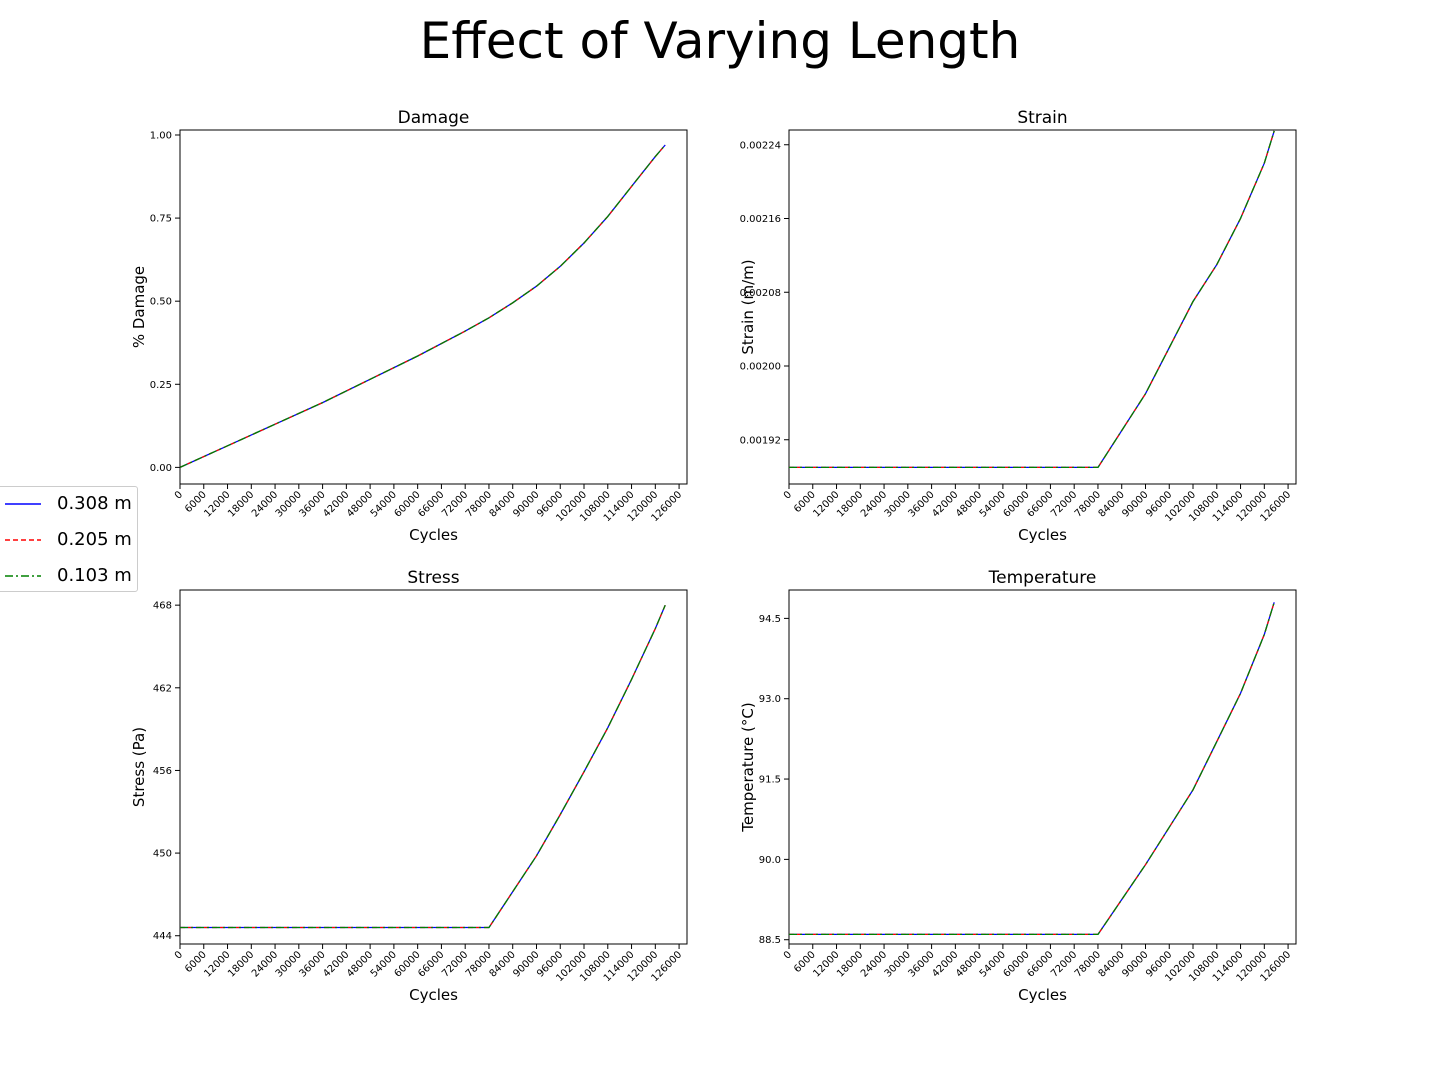 The height and width of the screenshot is (1080, 1440). What do you see at coordinates (760, 293) in the screenshot?
I see `y-tick-label: 0.00208` at bounding box center [760, 293].